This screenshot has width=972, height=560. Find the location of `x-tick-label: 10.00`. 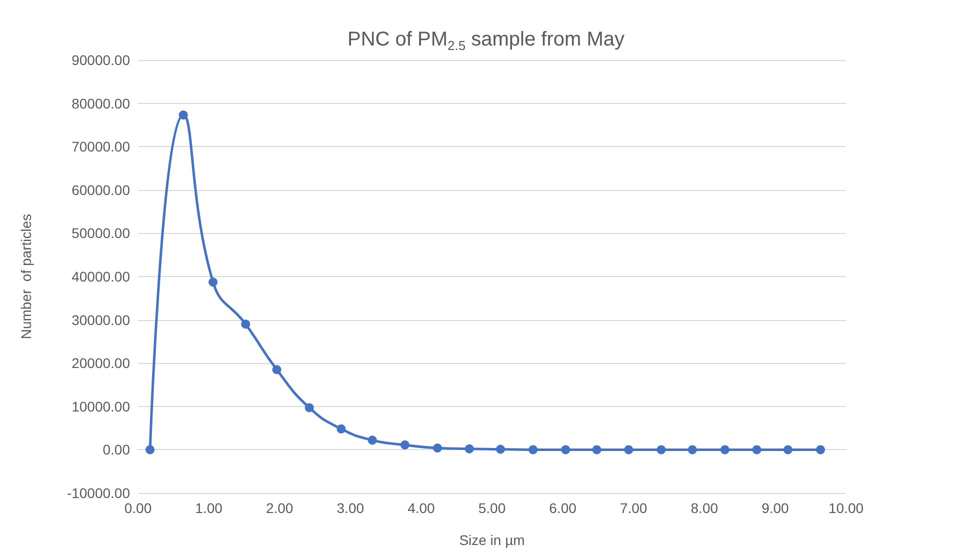

x-tick-label: 10.00 is located at coordinates (846, 508).